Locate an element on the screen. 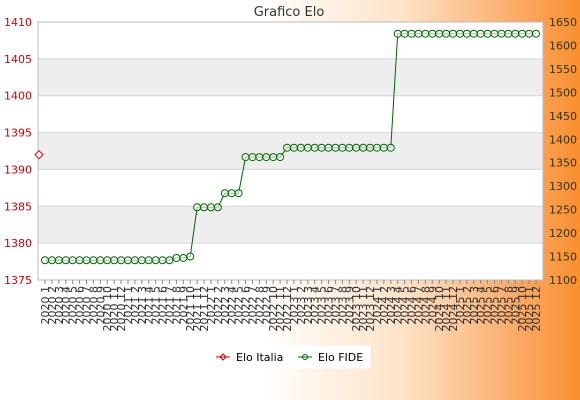 Image resolution: width=580 pixels, height=400 pixels. y-right-tick-label: 1550 is located at coordinates (563, 69).